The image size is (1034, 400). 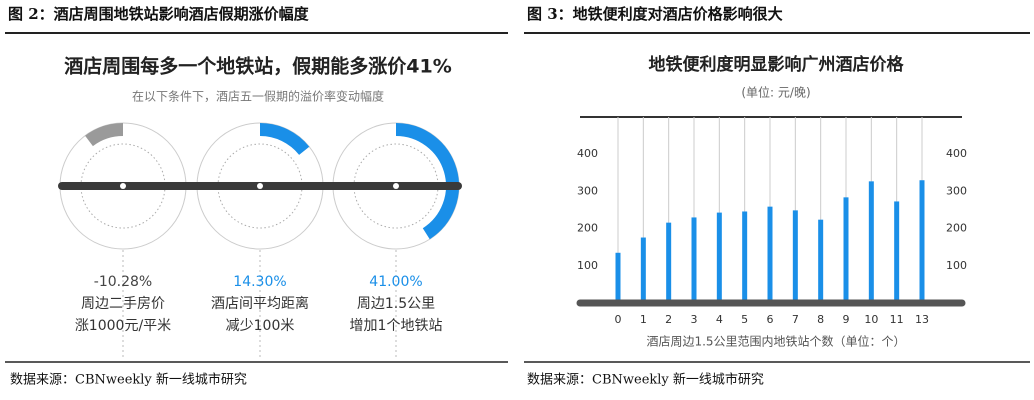 I want to click on y2-tick-label: 300, so click(x=956, y=190).